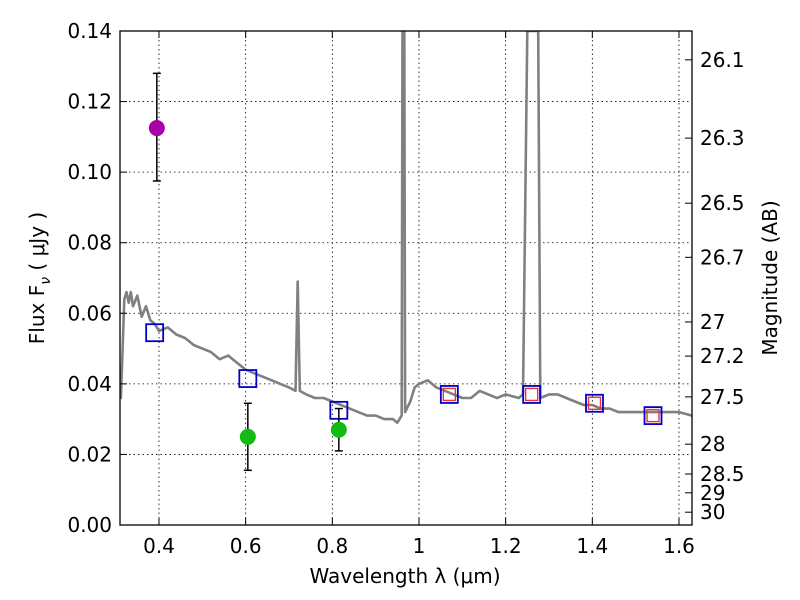  I want to click on x-tick-label: 0.4, so click(159, 546).